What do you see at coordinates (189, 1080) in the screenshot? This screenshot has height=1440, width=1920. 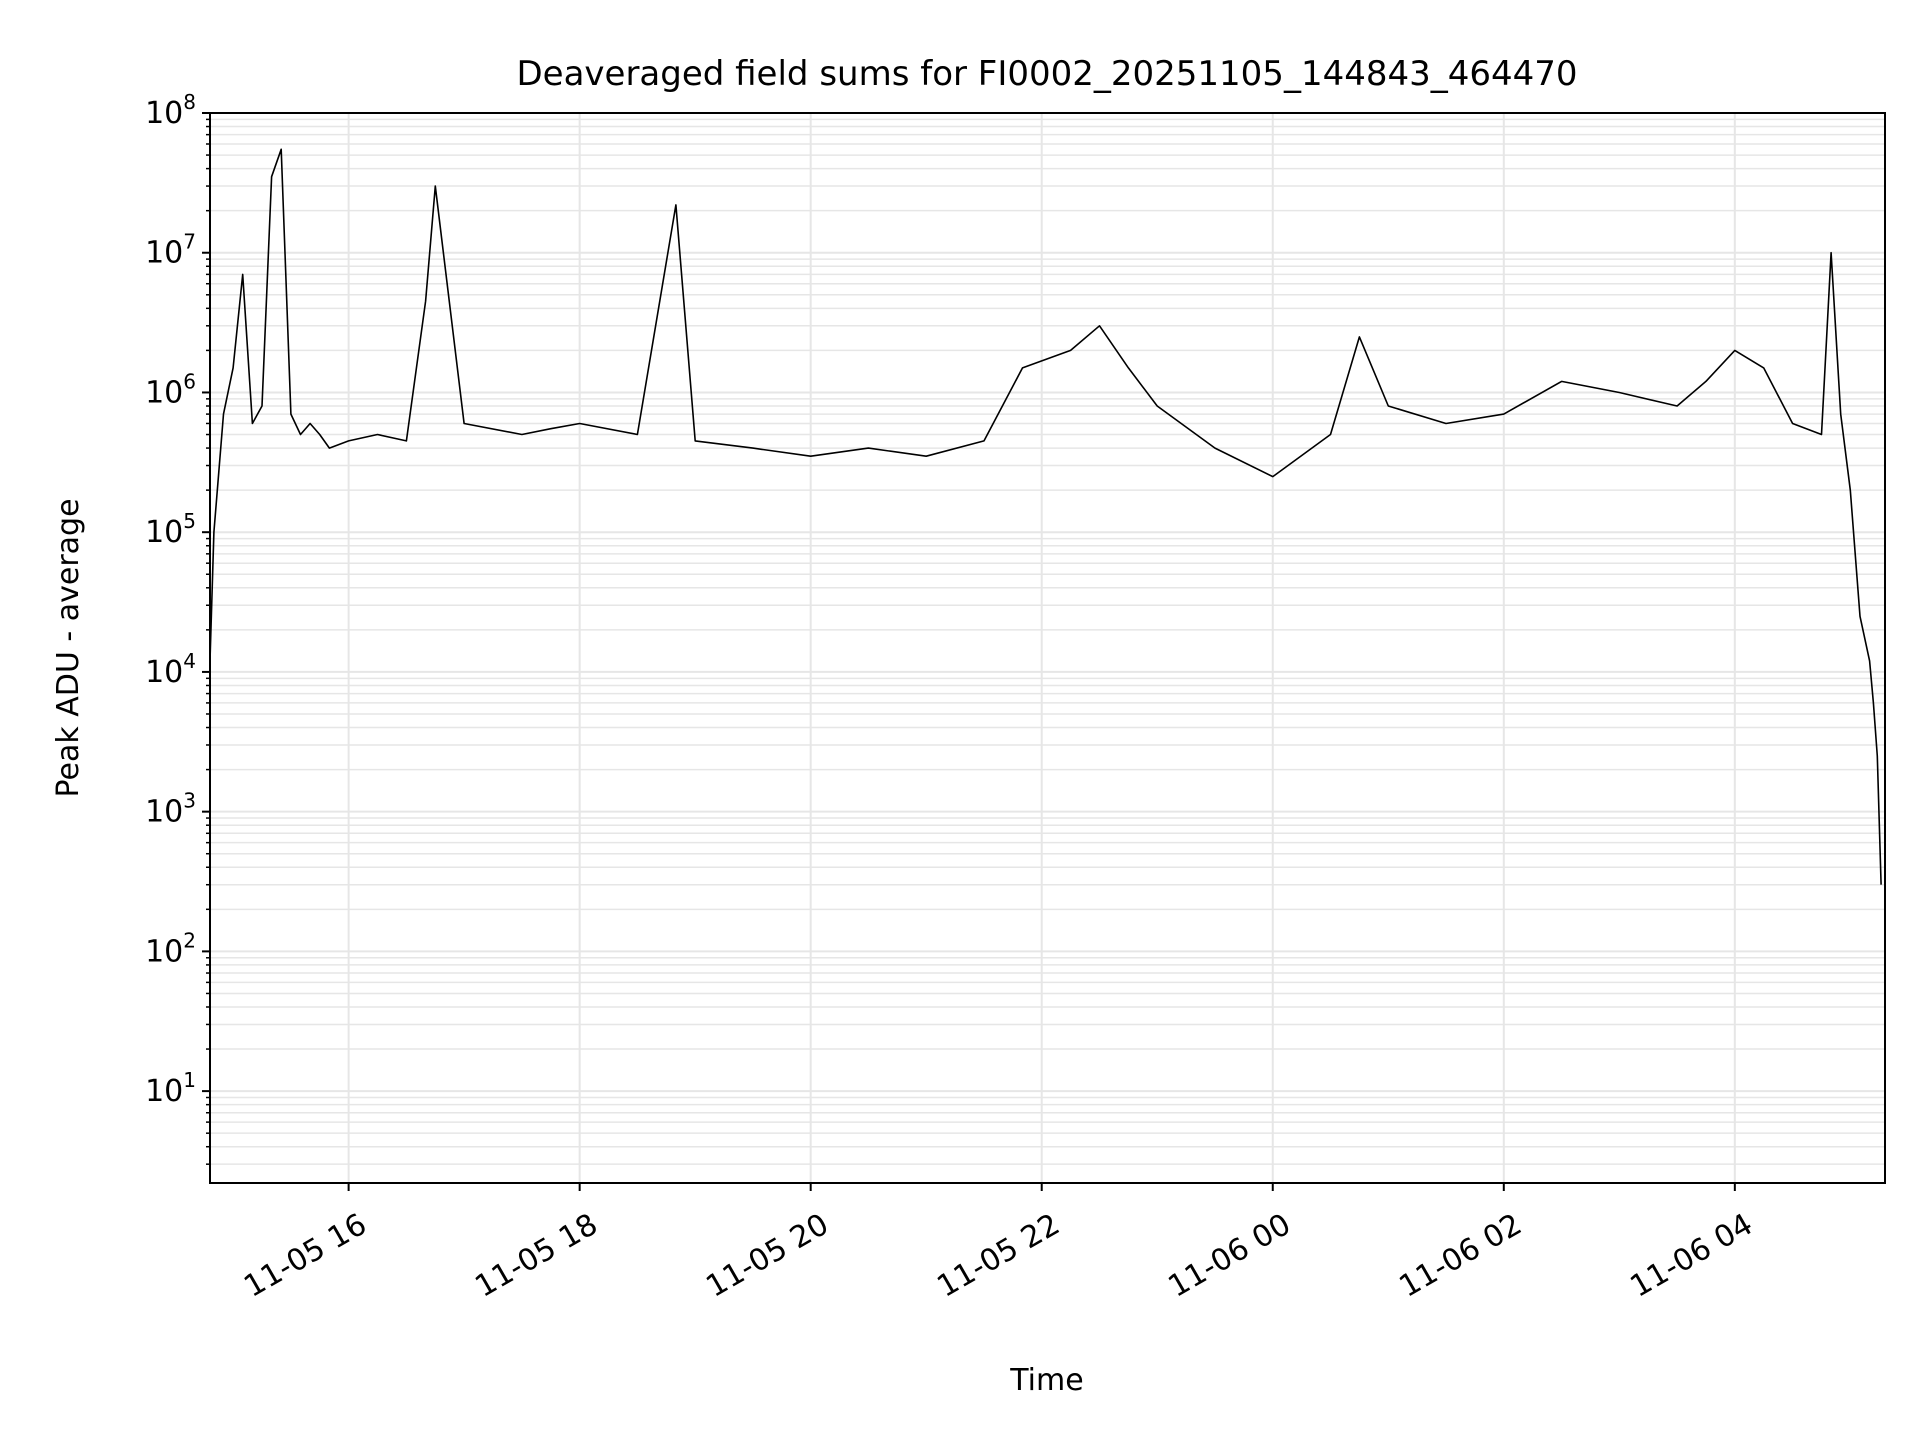 I see `y-tick-exponent: 1` at bounding box center [189, 1080].